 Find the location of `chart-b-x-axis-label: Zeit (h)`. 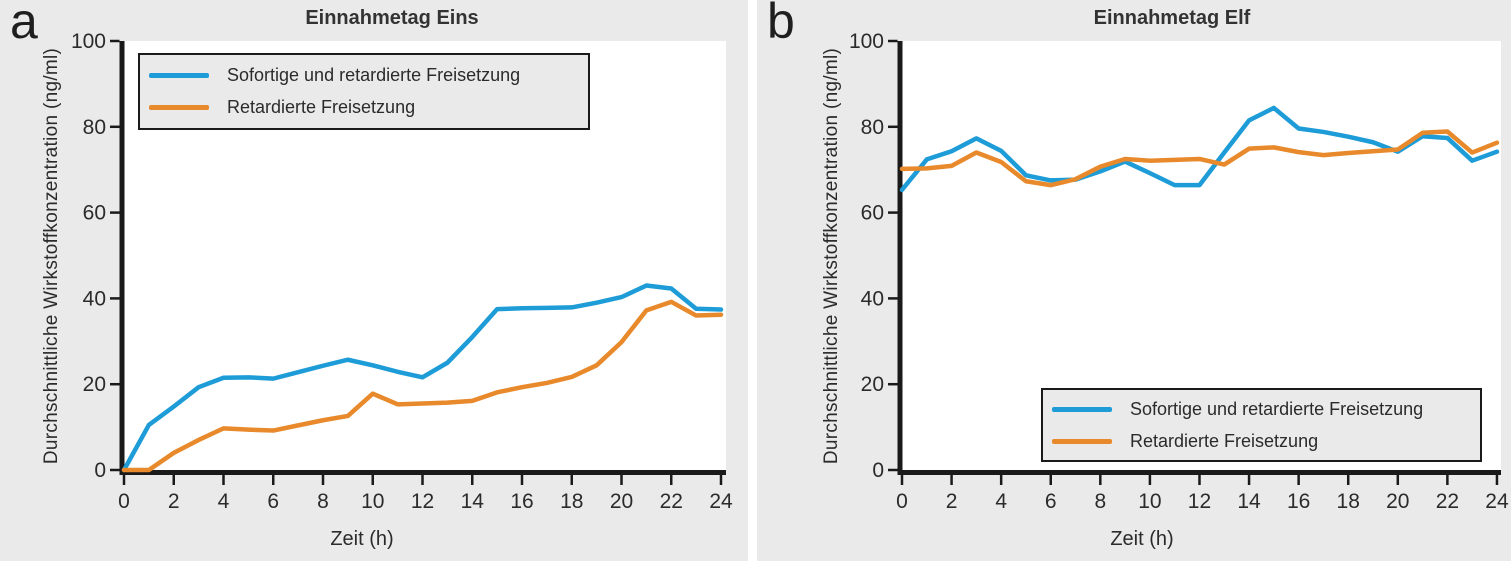

chart-b-x-axis-label: Zeit (h) is located at coordinates (1142, 539).